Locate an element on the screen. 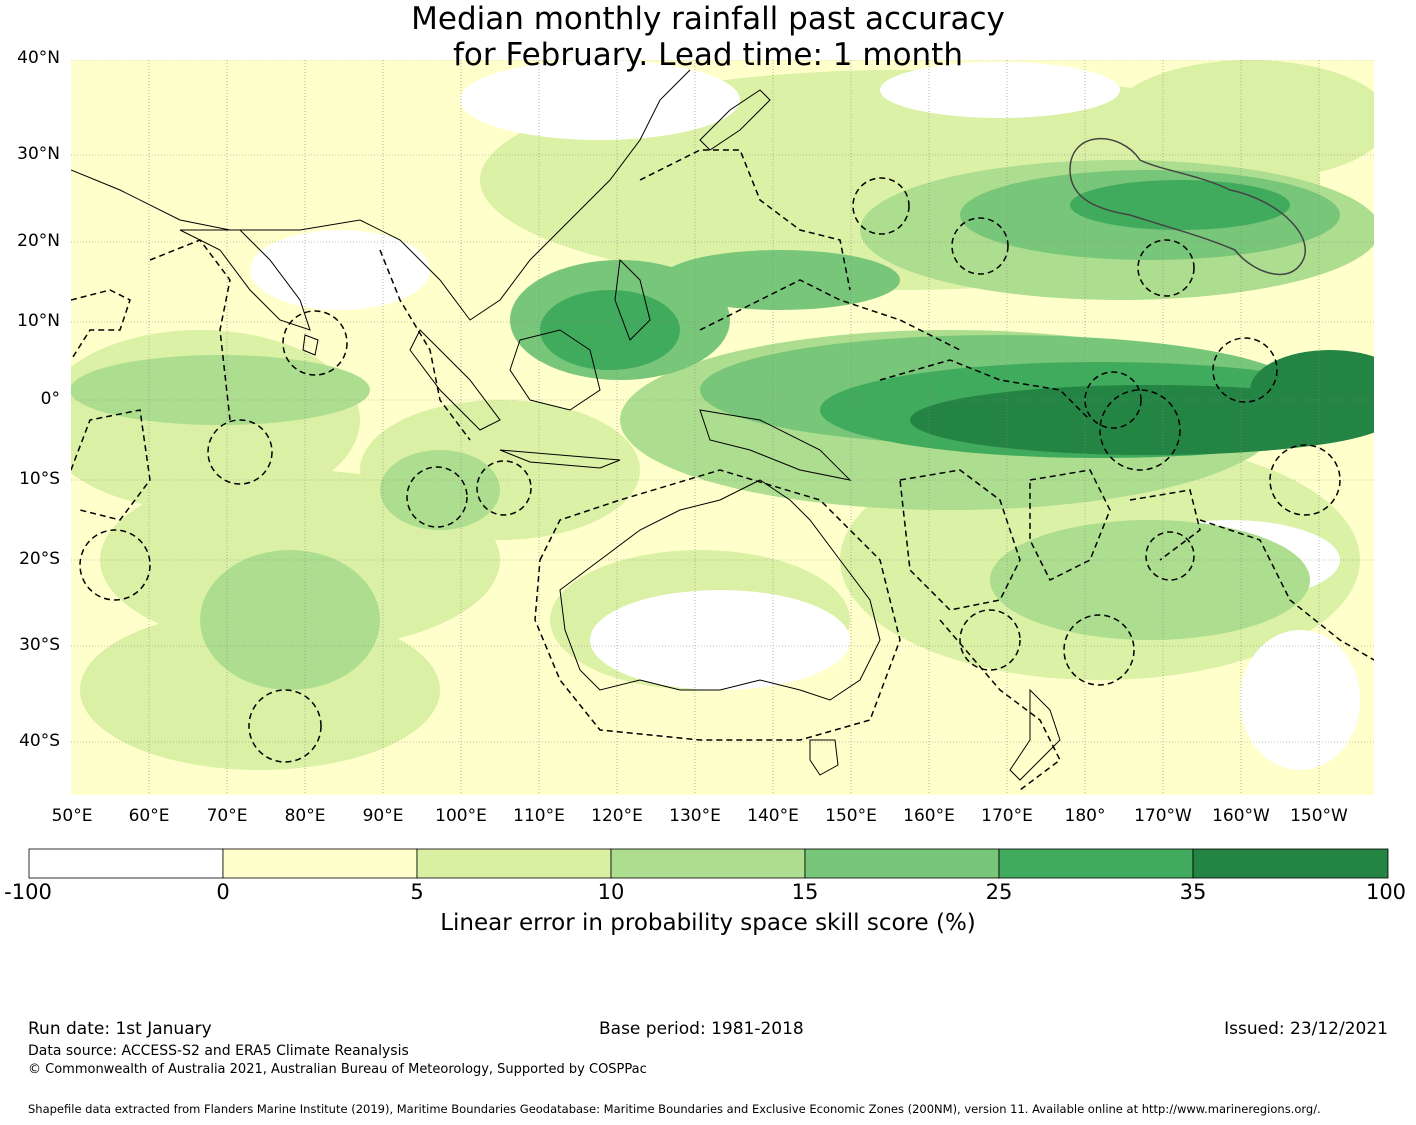  lat-label: 0° is located at coordinates (50, 399).